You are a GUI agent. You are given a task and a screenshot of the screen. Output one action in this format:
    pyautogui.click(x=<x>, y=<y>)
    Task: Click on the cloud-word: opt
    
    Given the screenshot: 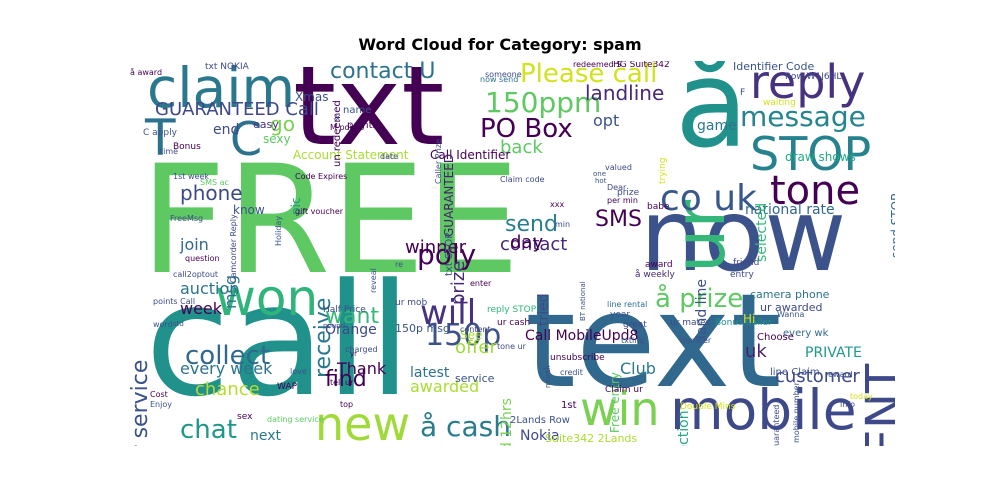 What is the action you would take?
    pyautogui.click(x=606, y=120)
    